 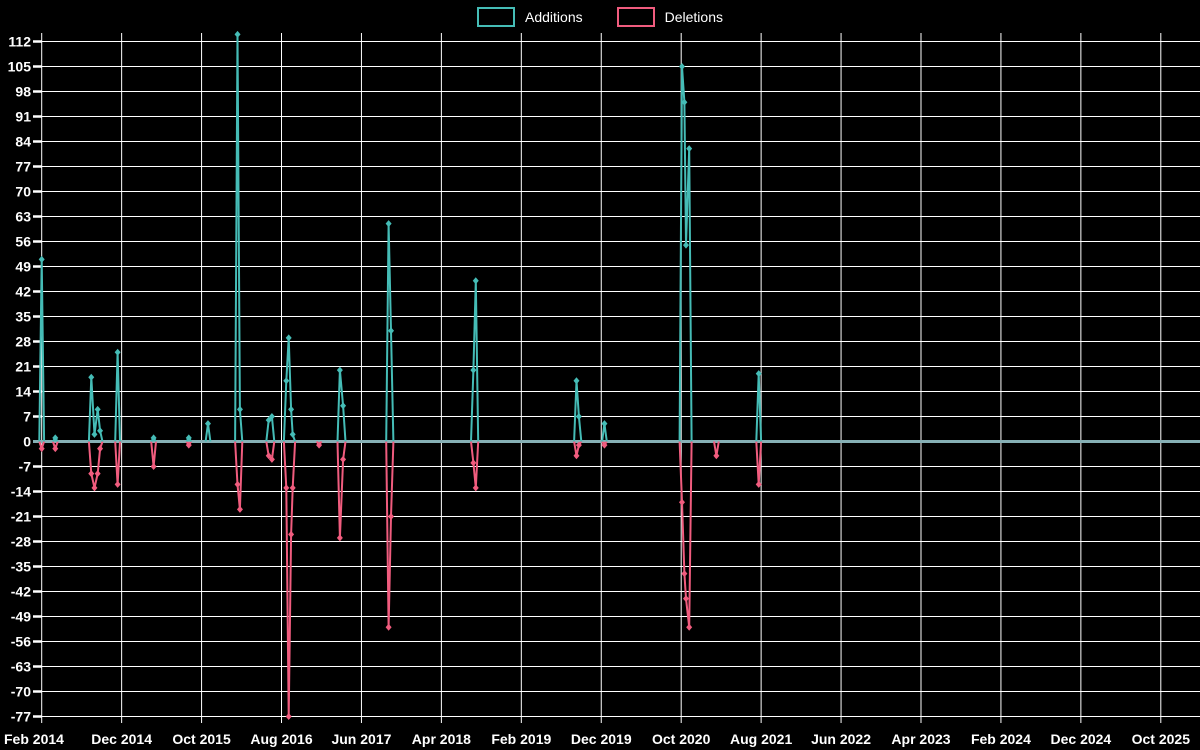 What do you see at coordinates (521, 739) in the screenshot?
I see `svg-text: Feb 2019` at bounding box center [521, 739].